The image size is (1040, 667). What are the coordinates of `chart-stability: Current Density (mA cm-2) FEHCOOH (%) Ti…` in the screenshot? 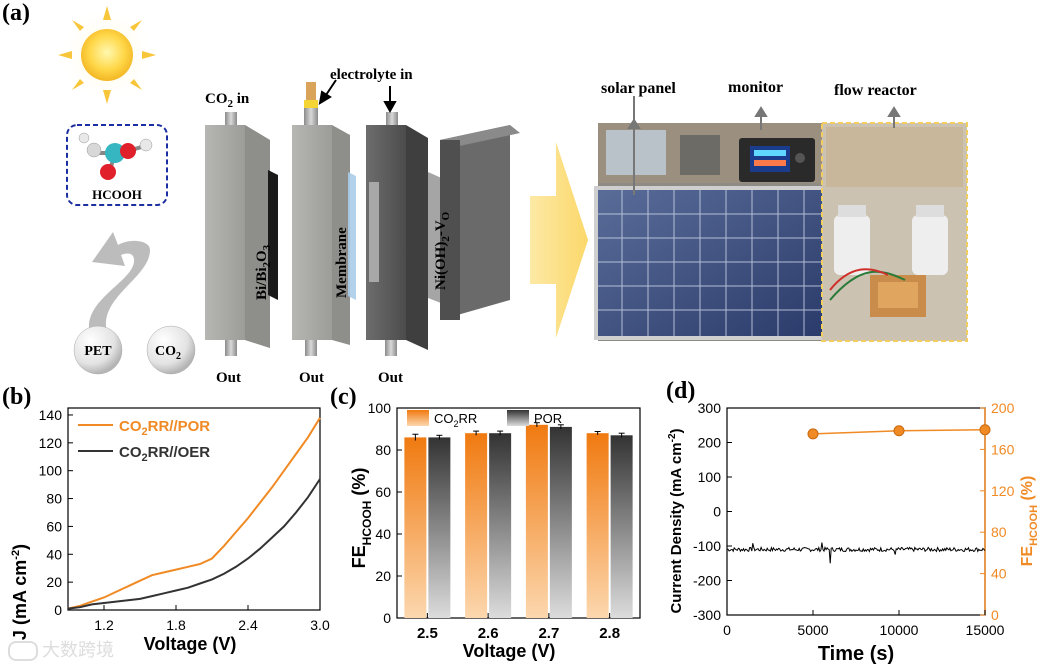 It's located at (853, 532).